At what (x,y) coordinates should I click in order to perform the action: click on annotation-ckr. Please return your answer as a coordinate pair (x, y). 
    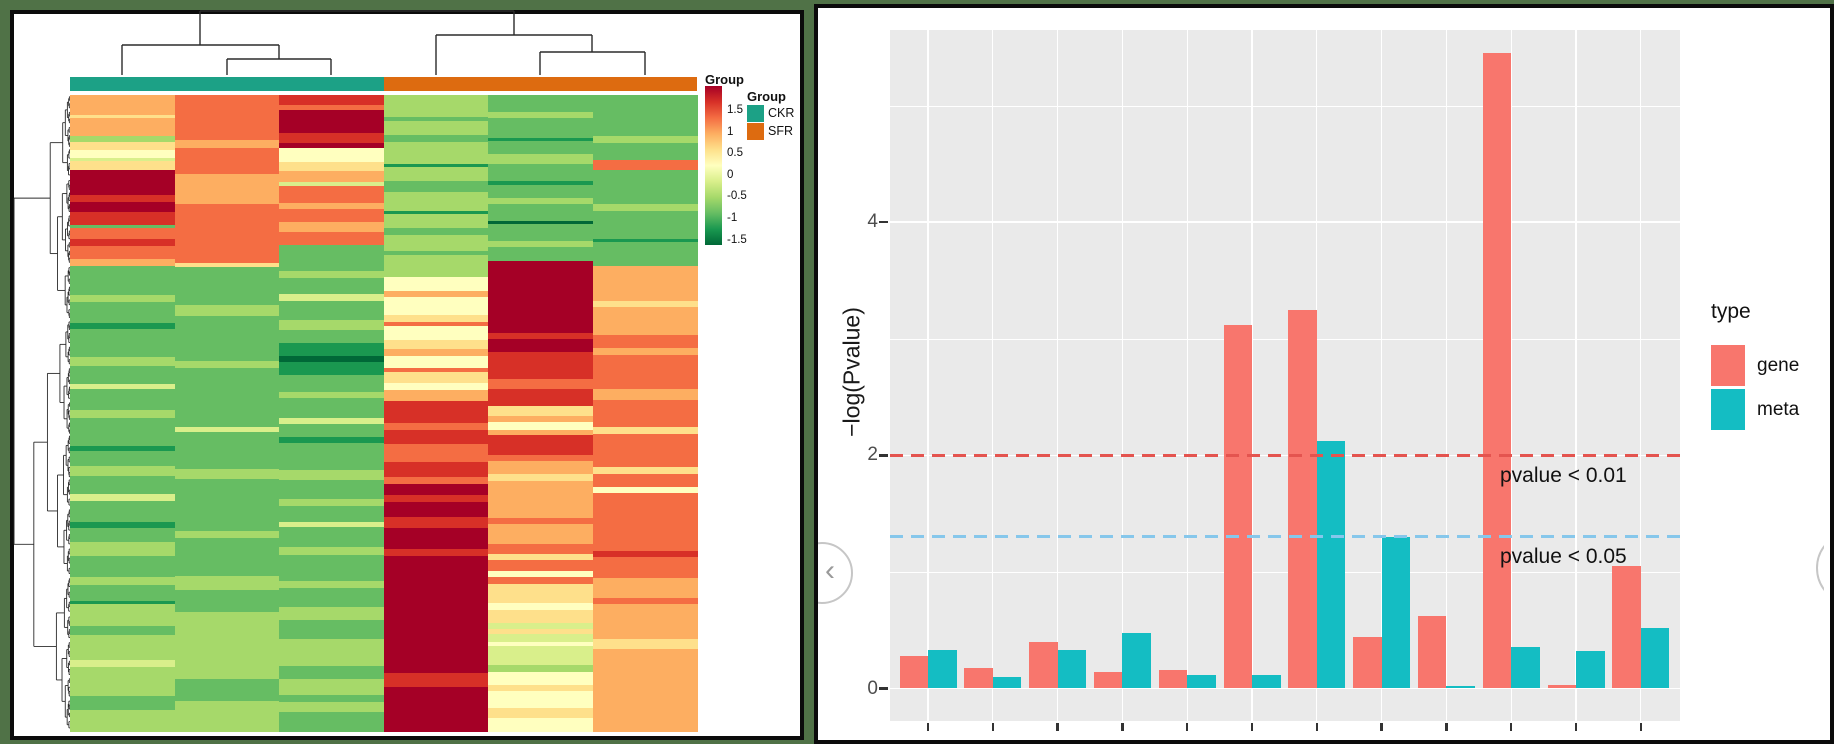
    Looking at the image, I should click on (227, 84).